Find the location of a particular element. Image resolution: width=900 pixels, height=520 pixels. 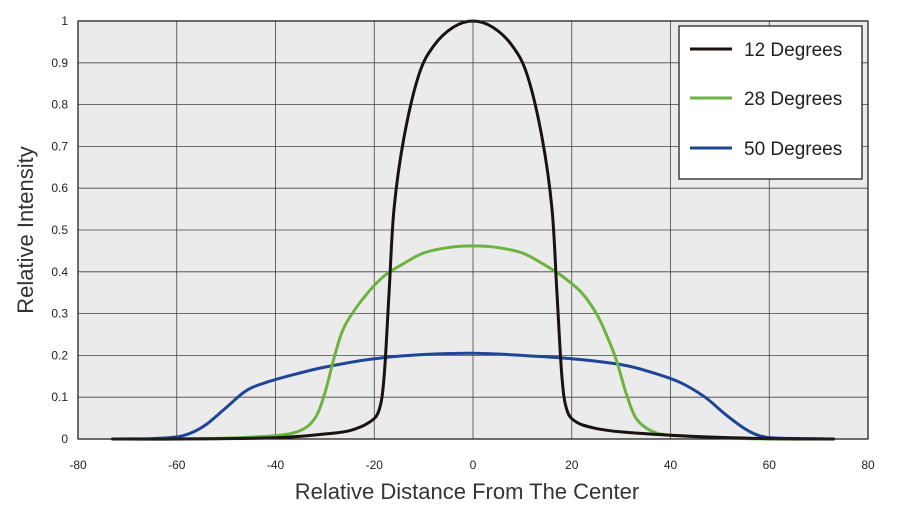

x-tick-label: 0 is located at coordinates (473, 465).